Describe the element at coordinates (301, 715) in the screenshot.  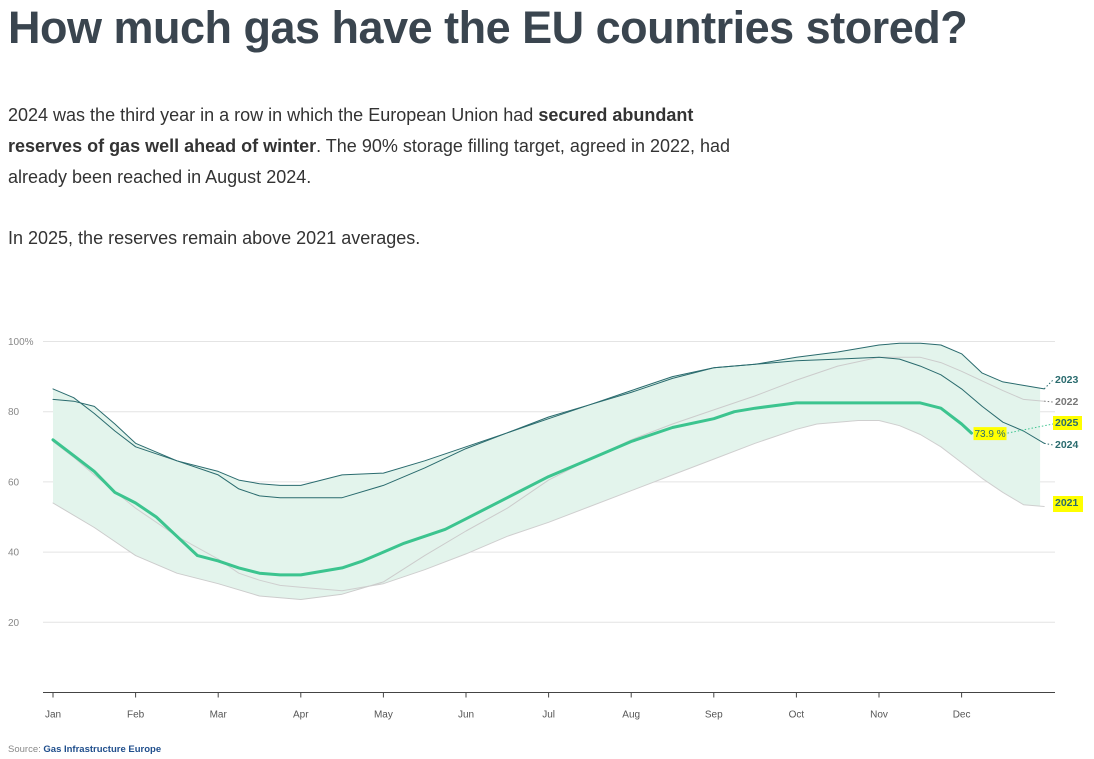
I see `x-tick-label: Apr` at that location.